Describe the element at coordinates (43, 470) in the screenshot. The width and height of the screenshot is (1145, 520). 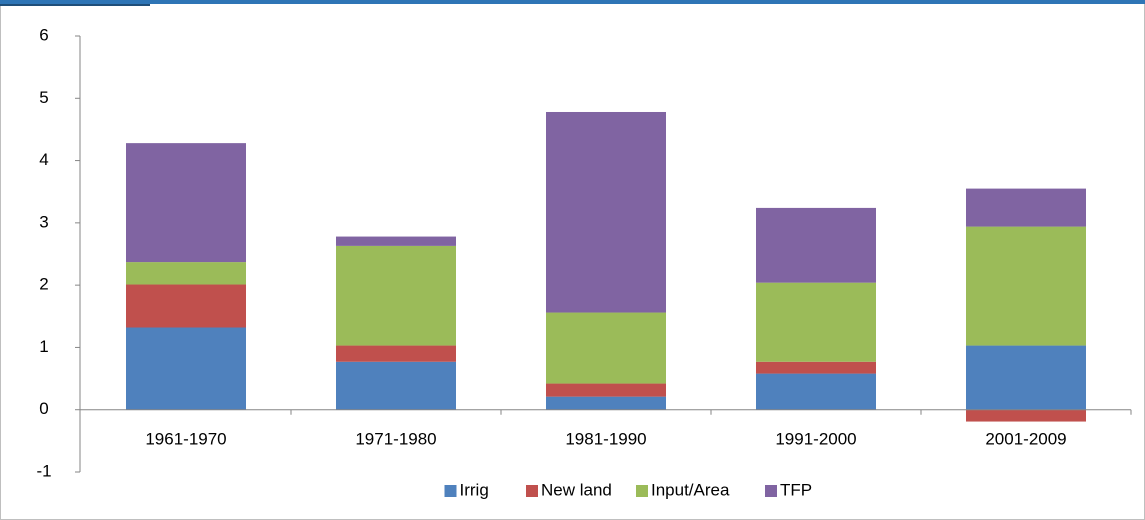
I see `y-tick-label: -1` at that location.